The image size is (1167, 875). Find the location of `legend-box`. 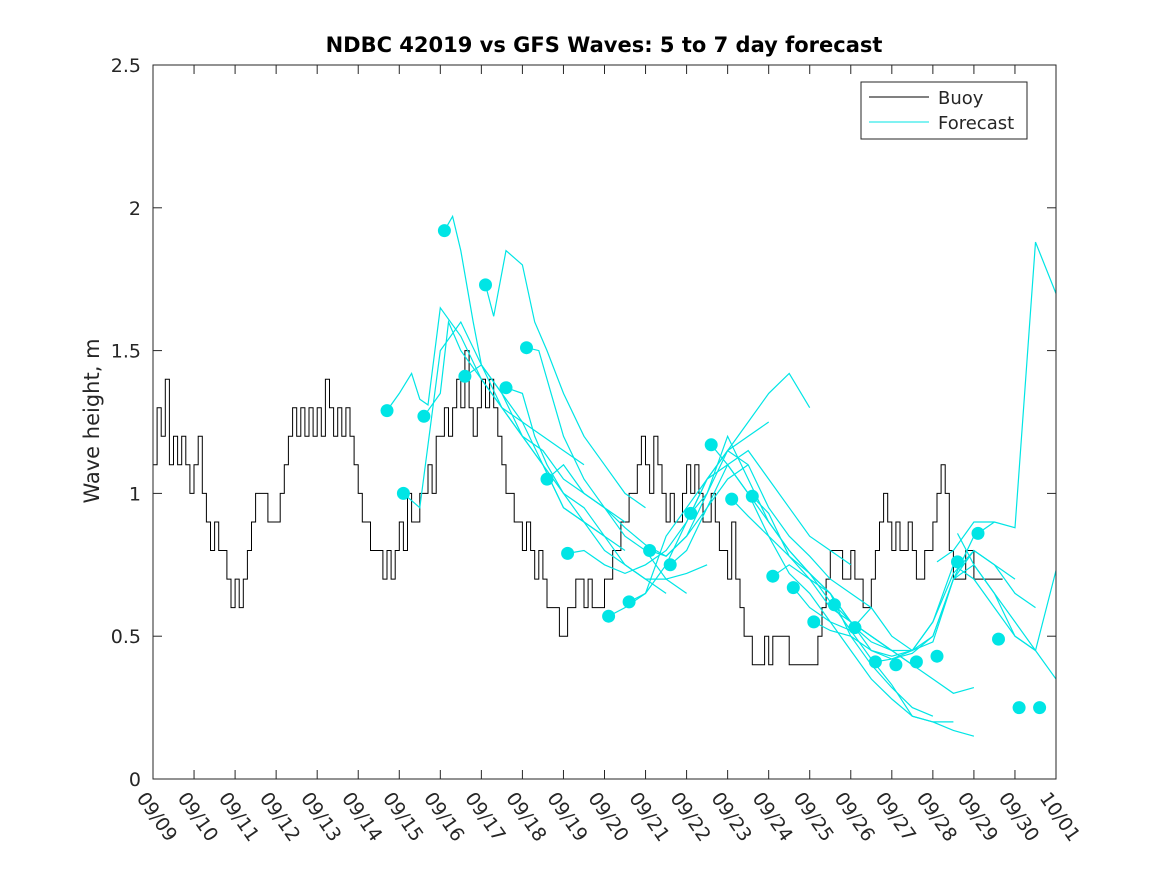

legend-box is located at coordinates (944, 110).